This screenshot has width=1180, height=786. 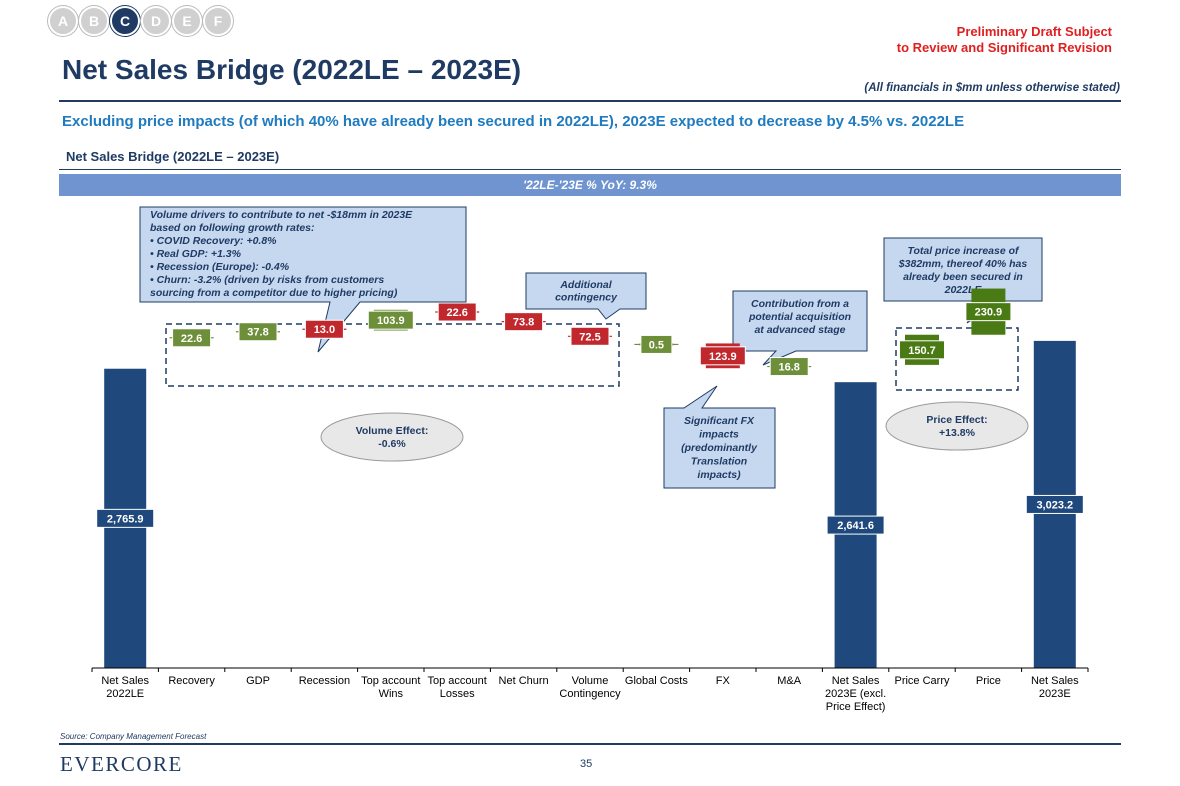 I want to click on bar-volume-contingency-label: 72.5, so click(x=589, y=337).